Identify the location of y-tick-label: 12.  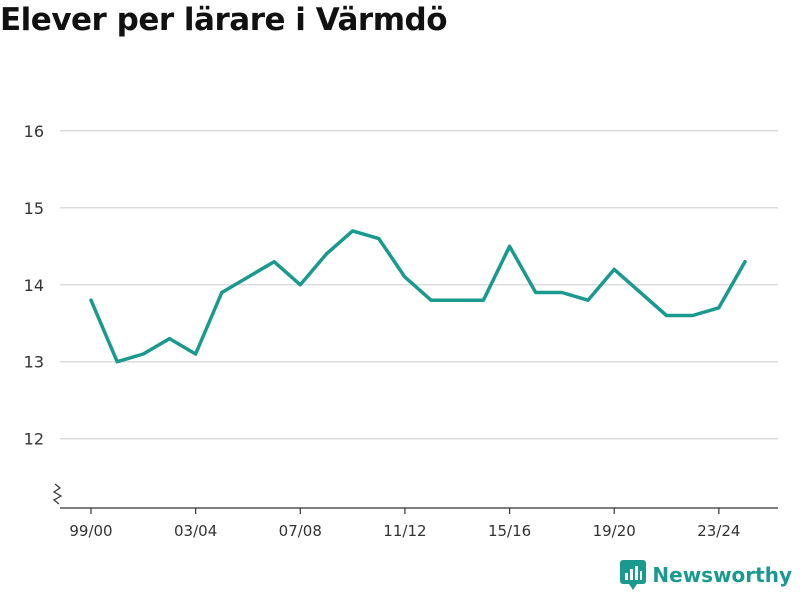
(34, 439).